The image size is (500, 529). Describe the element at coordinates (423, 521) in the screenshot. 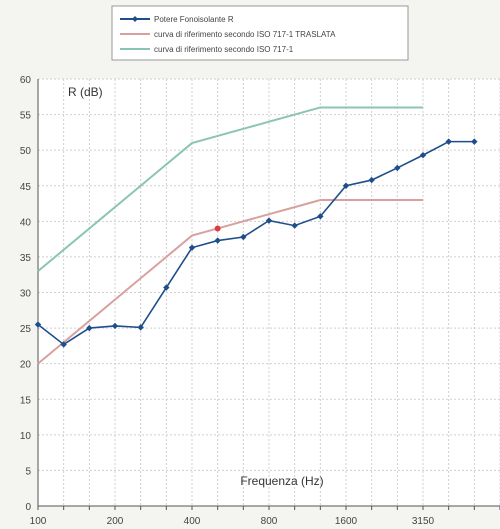

I see `x-tick-label: 3150` at that location.